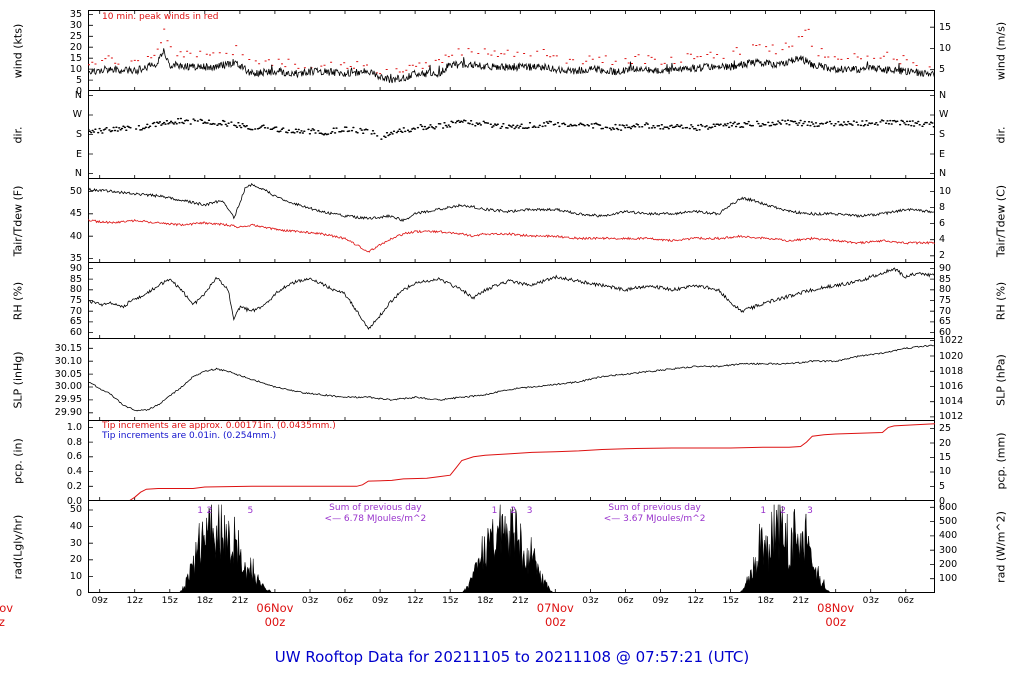  What do you see at coordinates (945, 472) in the screenshot?
I see `tick-label-pcp: 10` at bounding box center [945, 472].